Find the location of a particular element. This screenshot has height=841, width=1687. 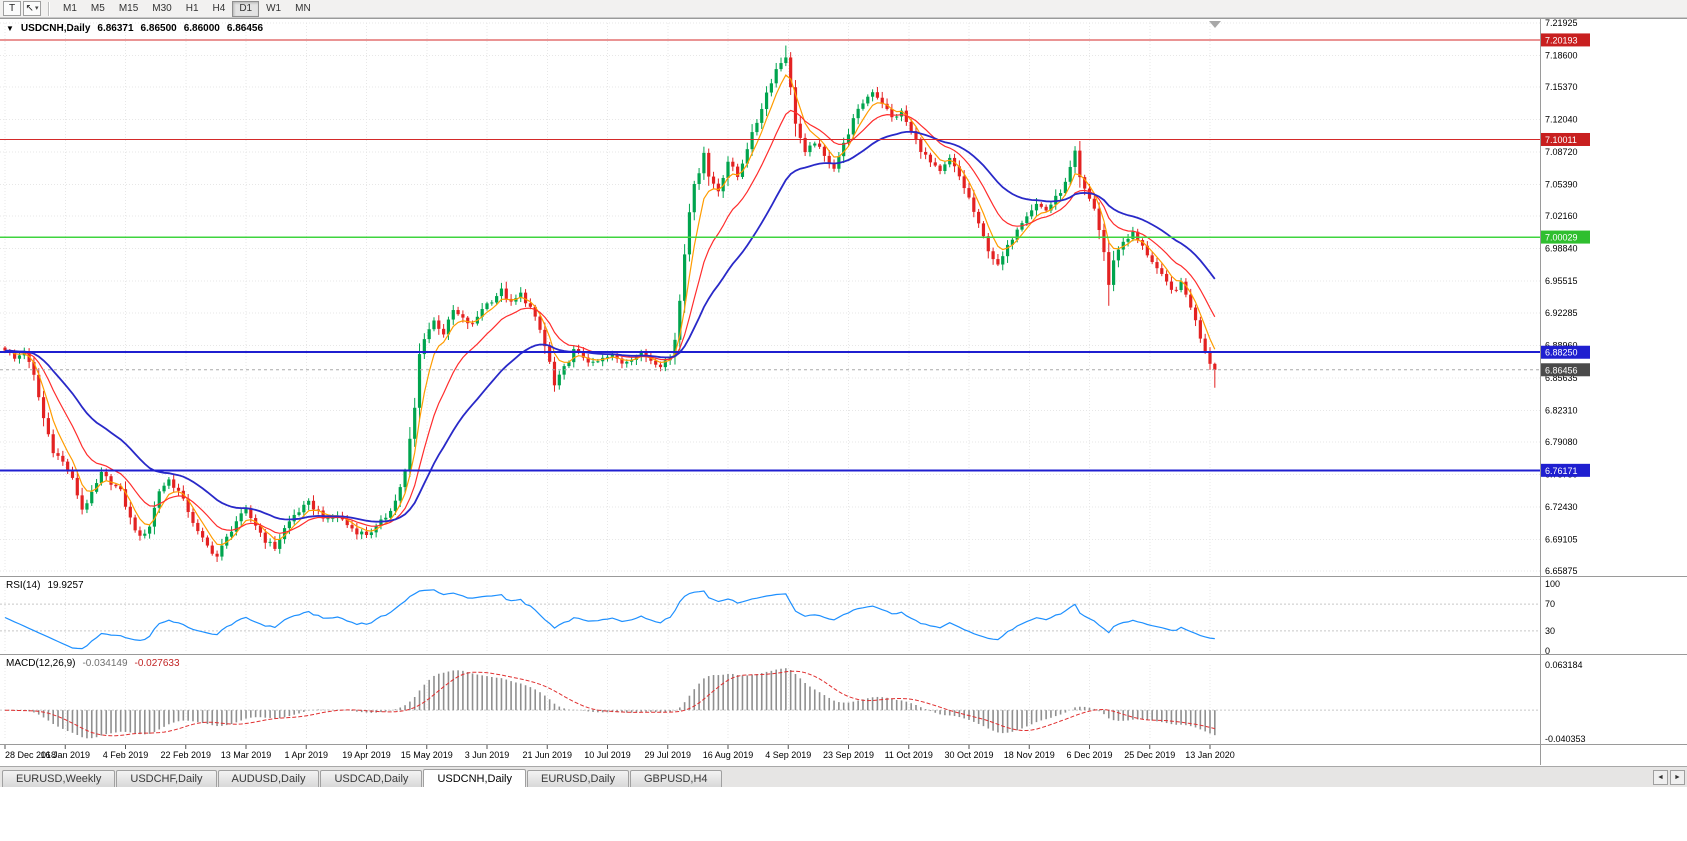

timeframe-button-h4: H4 is located at coordinates (219, 9).